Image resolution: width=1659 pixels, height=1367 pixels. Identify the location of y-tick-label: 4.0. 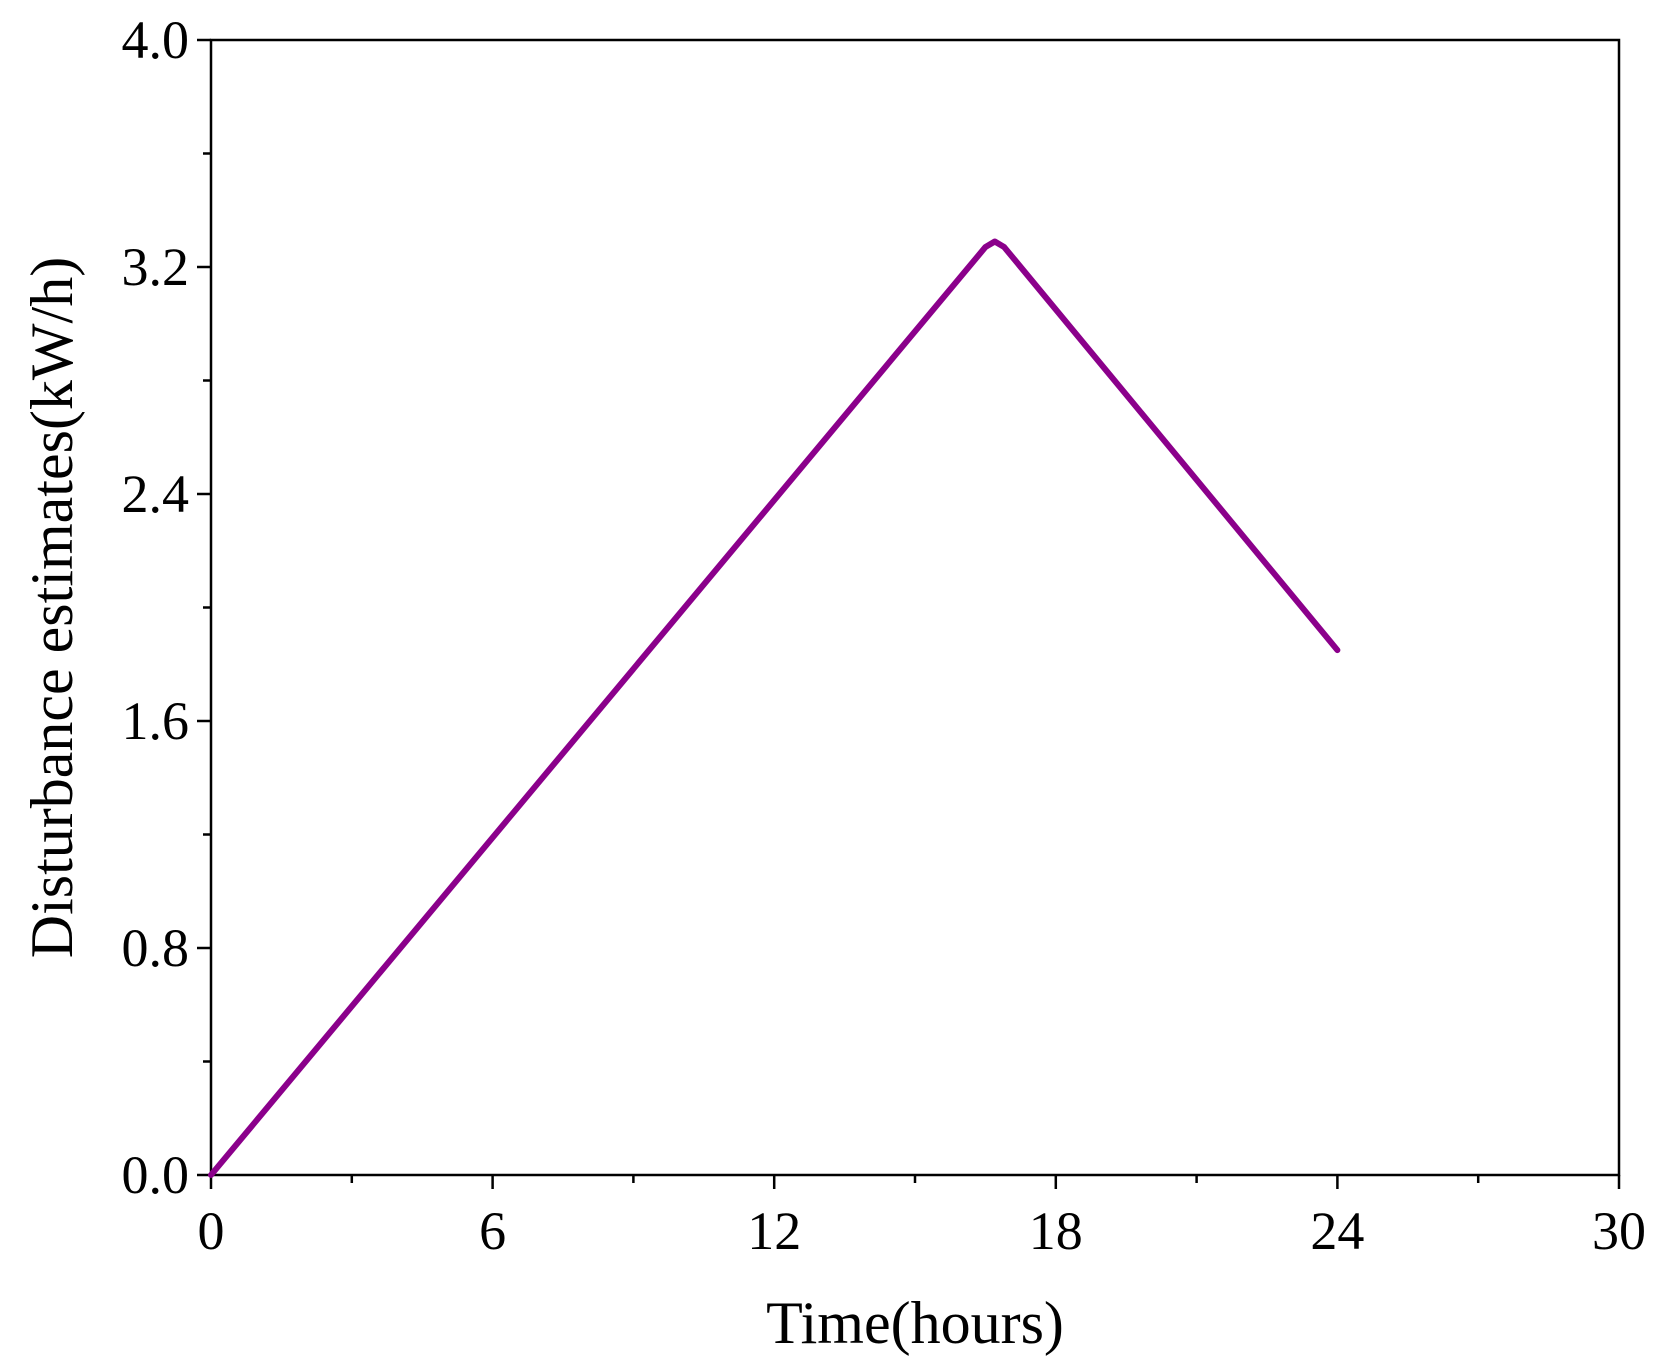
(156, 40).